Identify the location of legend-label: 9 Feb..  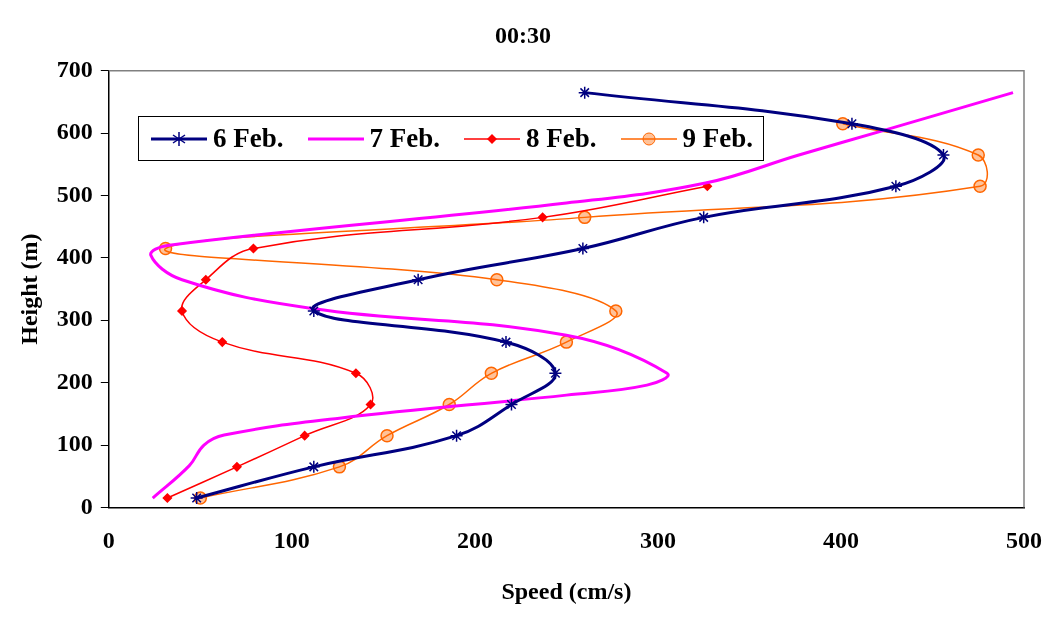
(717, 138).